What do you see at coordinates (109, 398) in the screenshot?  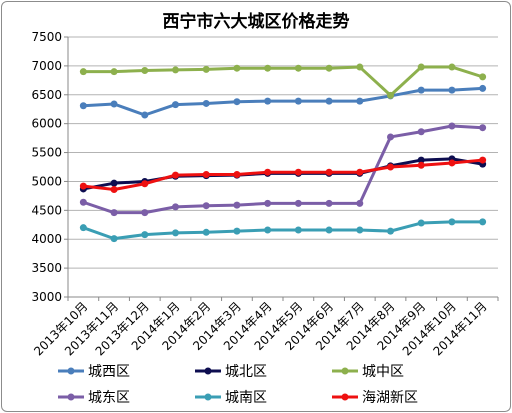 I see `legend-label: 城东区` at bounding box center [109, 398].